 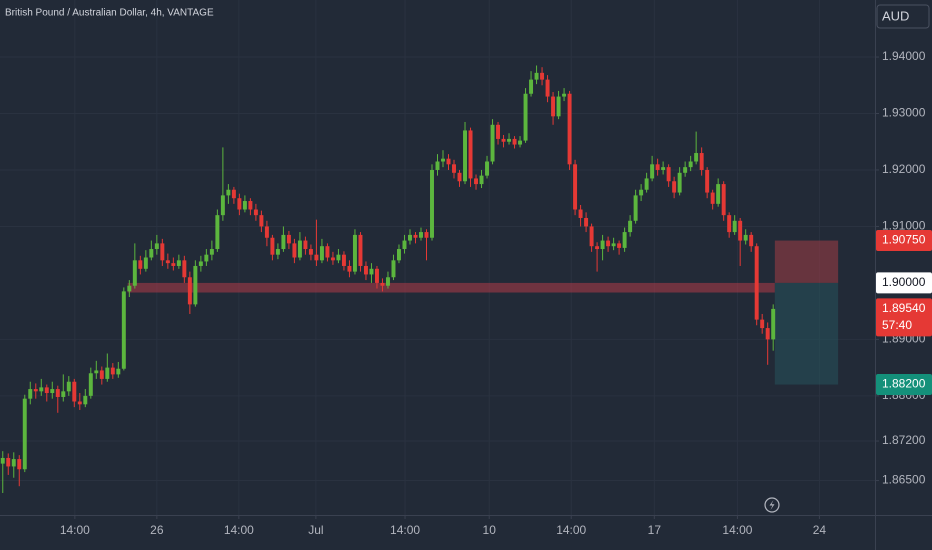 What do you see at coordinates (571, 530) in the screenshot?
I see `x-tick-label: 14:00` at bounding box center [571, 530].